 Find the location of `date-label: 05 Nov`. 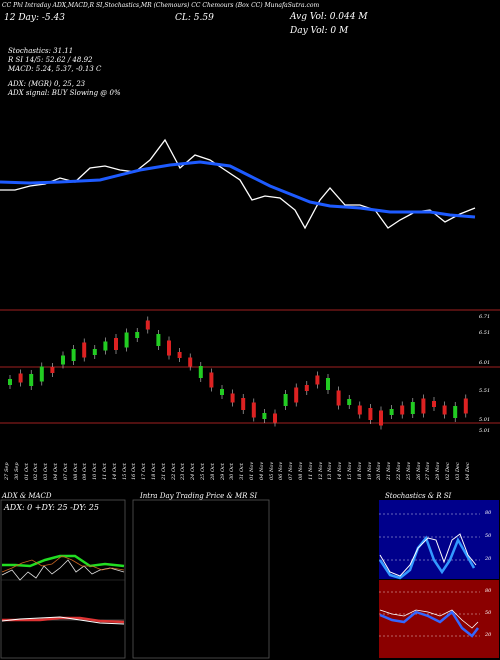

date-label: 05 Nov is located at coordinates (271, 470).